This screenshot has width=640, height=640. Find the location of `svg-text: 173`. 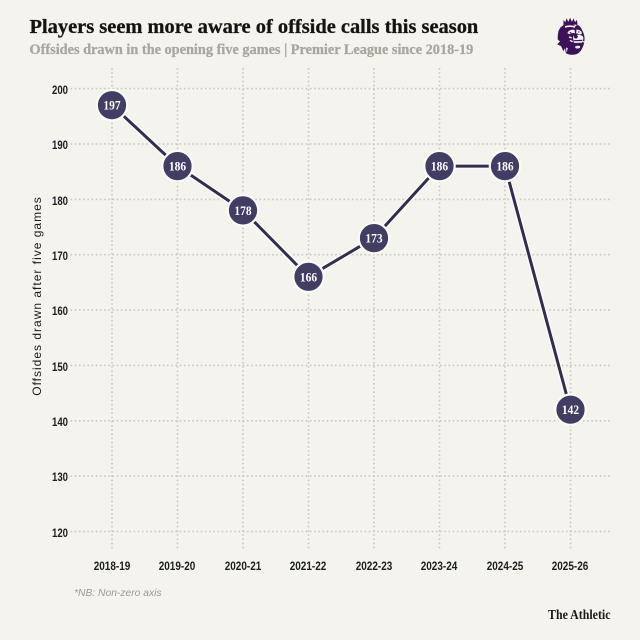

svg-text: 173 is located at coordinates (374, 238).